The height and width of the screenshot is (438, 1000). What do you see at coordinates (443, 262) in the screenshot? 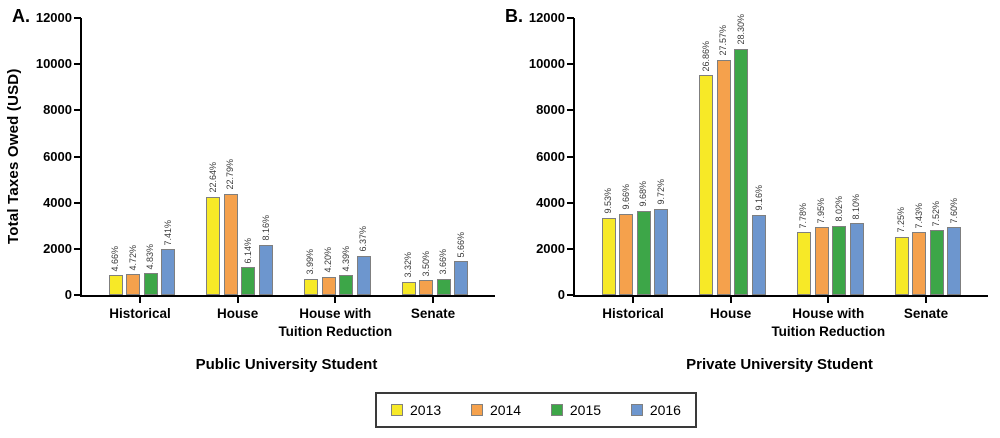
I see `bar-percent-label: 3.66%` at bounding box center [443, 262].